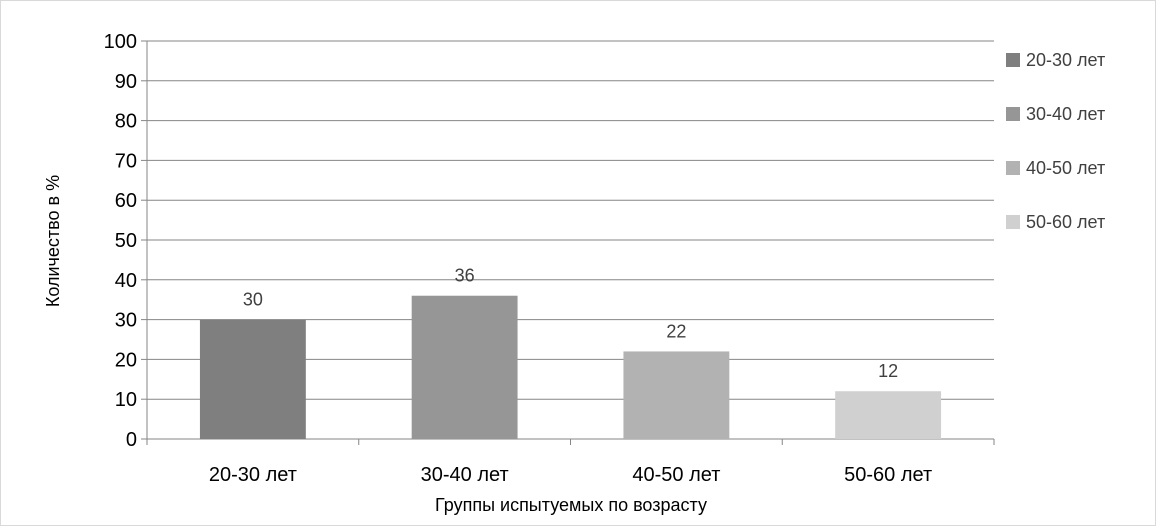 This screenshot has height=527, width=1156. What do you see at coordinates (253, 300) in the screenshot?
I see `data-label: 30` at bounding box center [253, 300].